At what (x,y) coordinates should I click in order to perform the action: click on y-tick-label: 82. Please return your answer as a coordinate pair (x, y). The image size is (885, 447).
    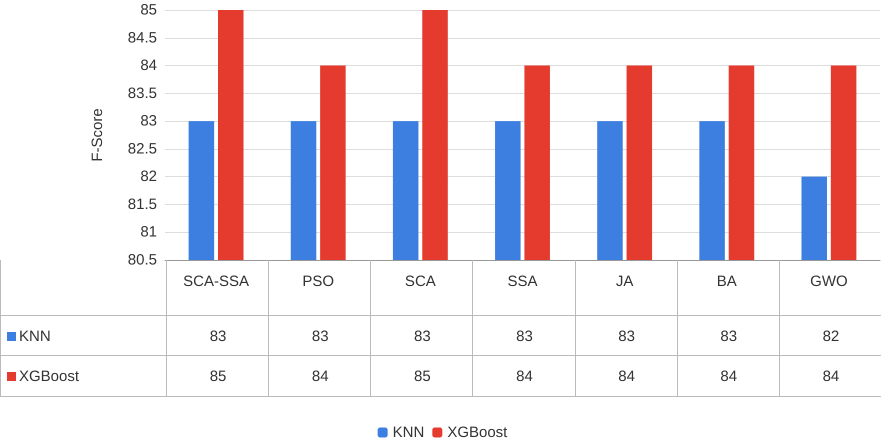
    Looking at the image, I should click on (148, 177).